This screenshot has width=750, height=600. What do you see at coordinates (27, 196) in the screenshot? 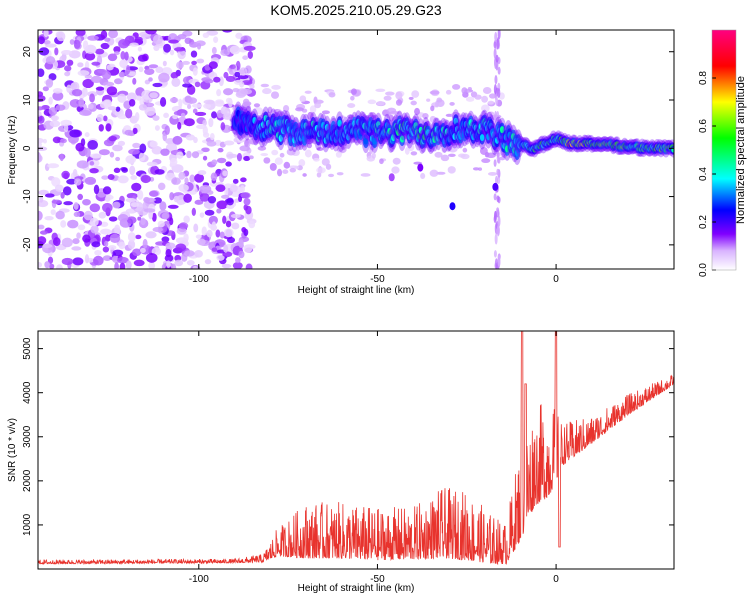
I see `spectrogram-ytick-label-3: -10` at bounding box center [27, 196].